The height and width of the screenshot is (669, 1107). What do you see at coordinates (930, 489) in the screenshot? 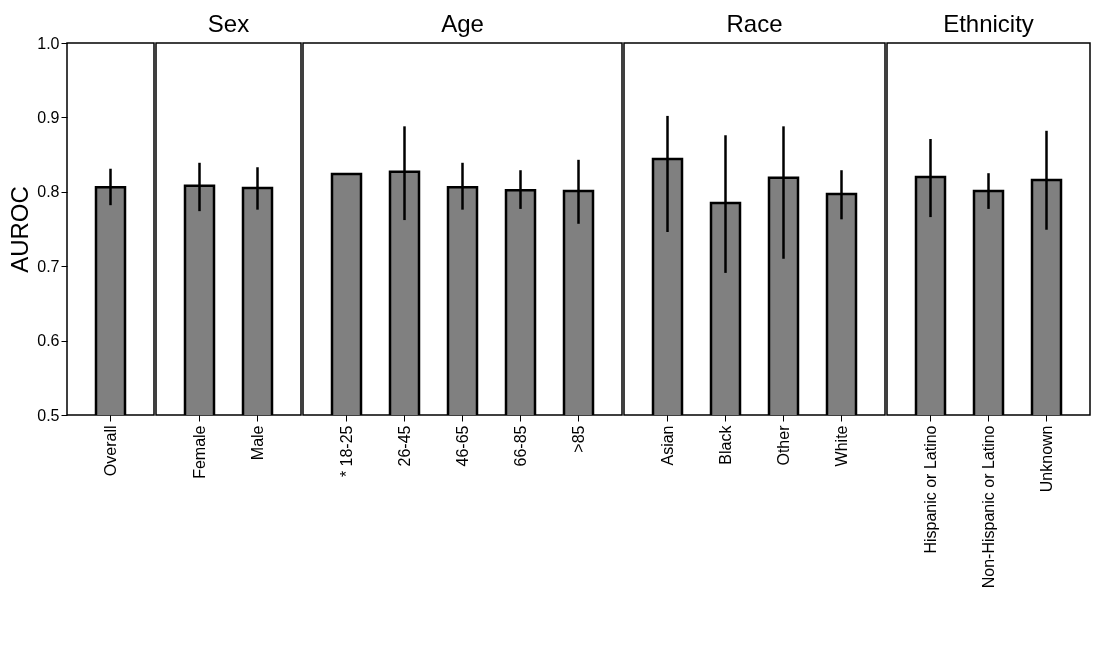
I see `x-tick-label: Hispanic or Latino` at bounding box center [930, 489].